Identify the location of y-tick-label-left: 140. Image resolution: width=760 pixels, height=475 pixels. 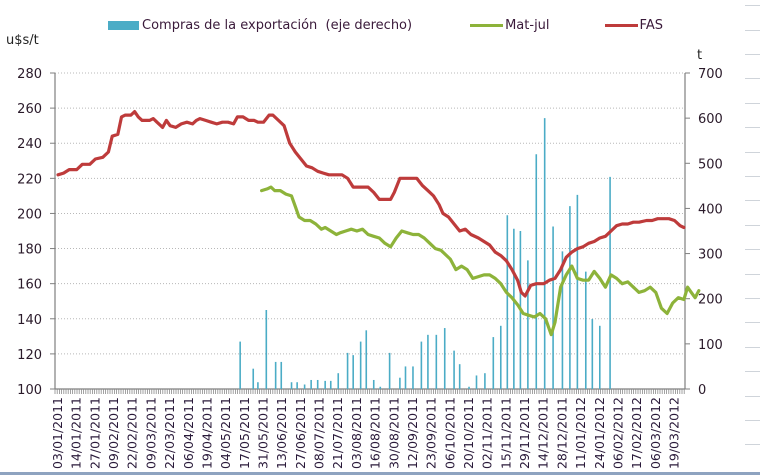
(29, 320).